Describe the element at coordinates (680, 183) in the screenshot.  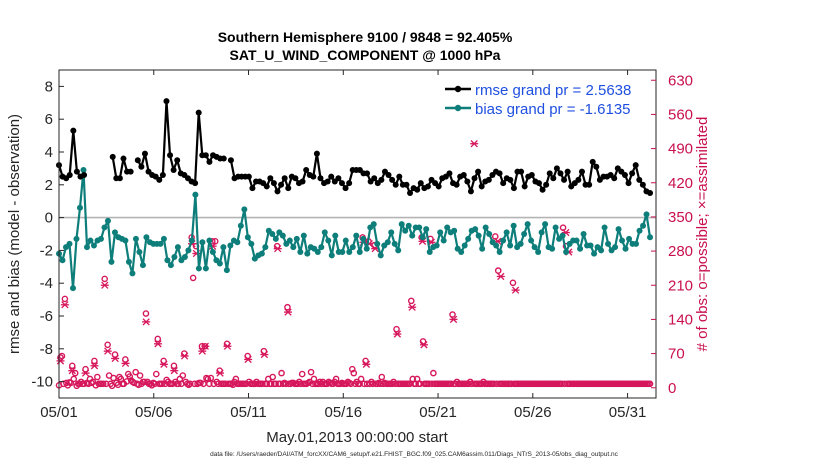
I see `right-y-tick-label: 420` at that location.